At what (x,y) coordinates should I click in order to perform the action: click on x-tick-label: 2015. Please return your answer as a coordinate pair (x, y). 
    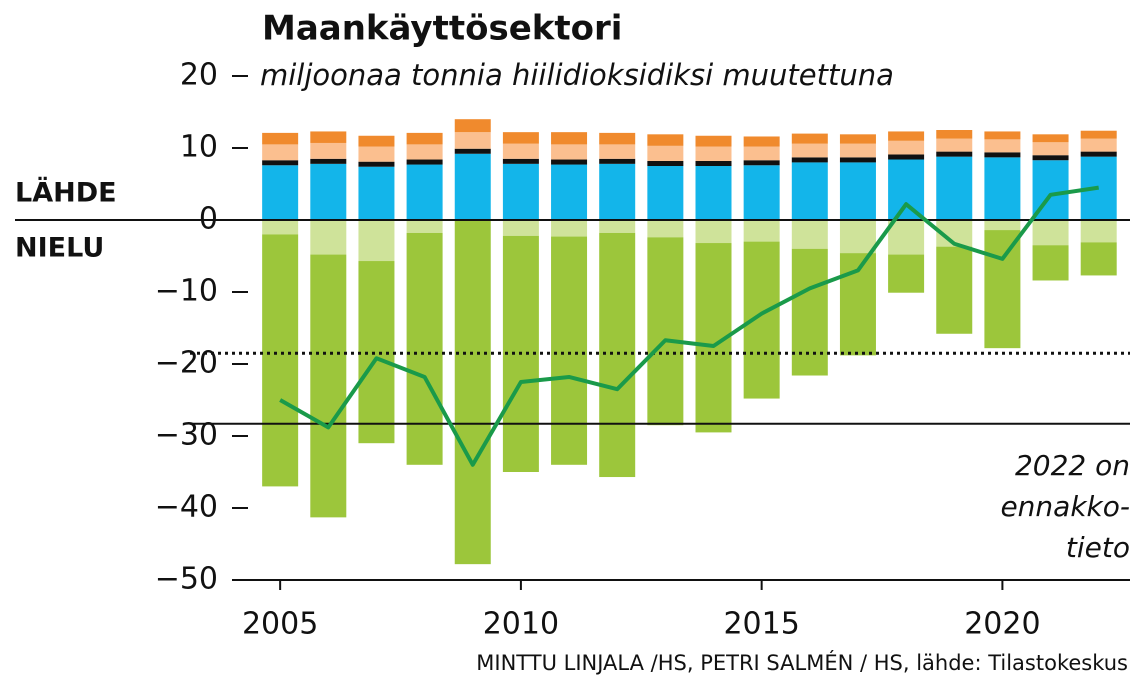
    Looking at the image, I should click on (761, 624).